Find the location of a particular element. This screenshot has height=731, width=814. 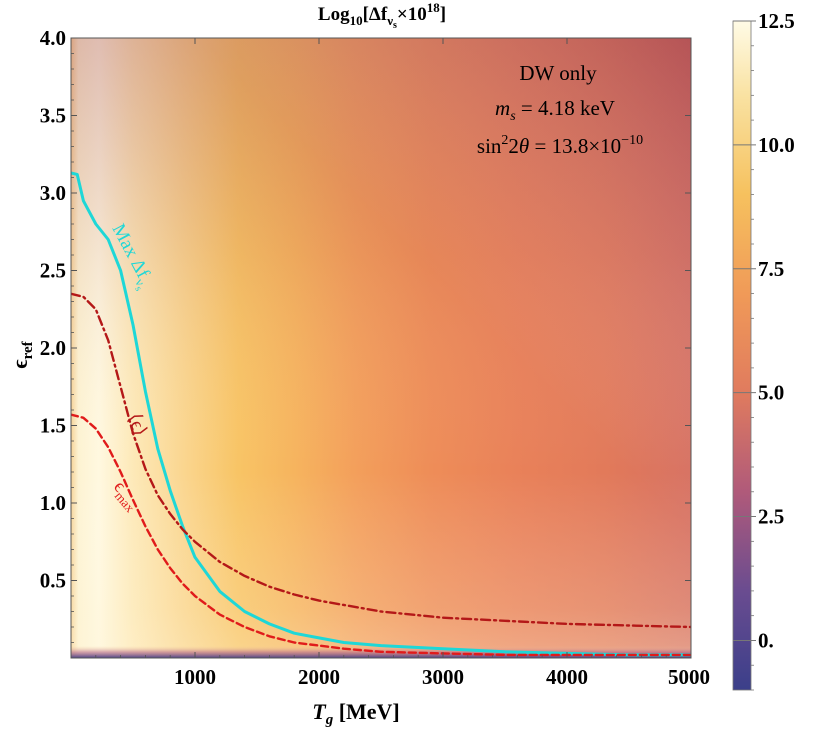

svg-text: ϵref is located at coordinates (21, 354).